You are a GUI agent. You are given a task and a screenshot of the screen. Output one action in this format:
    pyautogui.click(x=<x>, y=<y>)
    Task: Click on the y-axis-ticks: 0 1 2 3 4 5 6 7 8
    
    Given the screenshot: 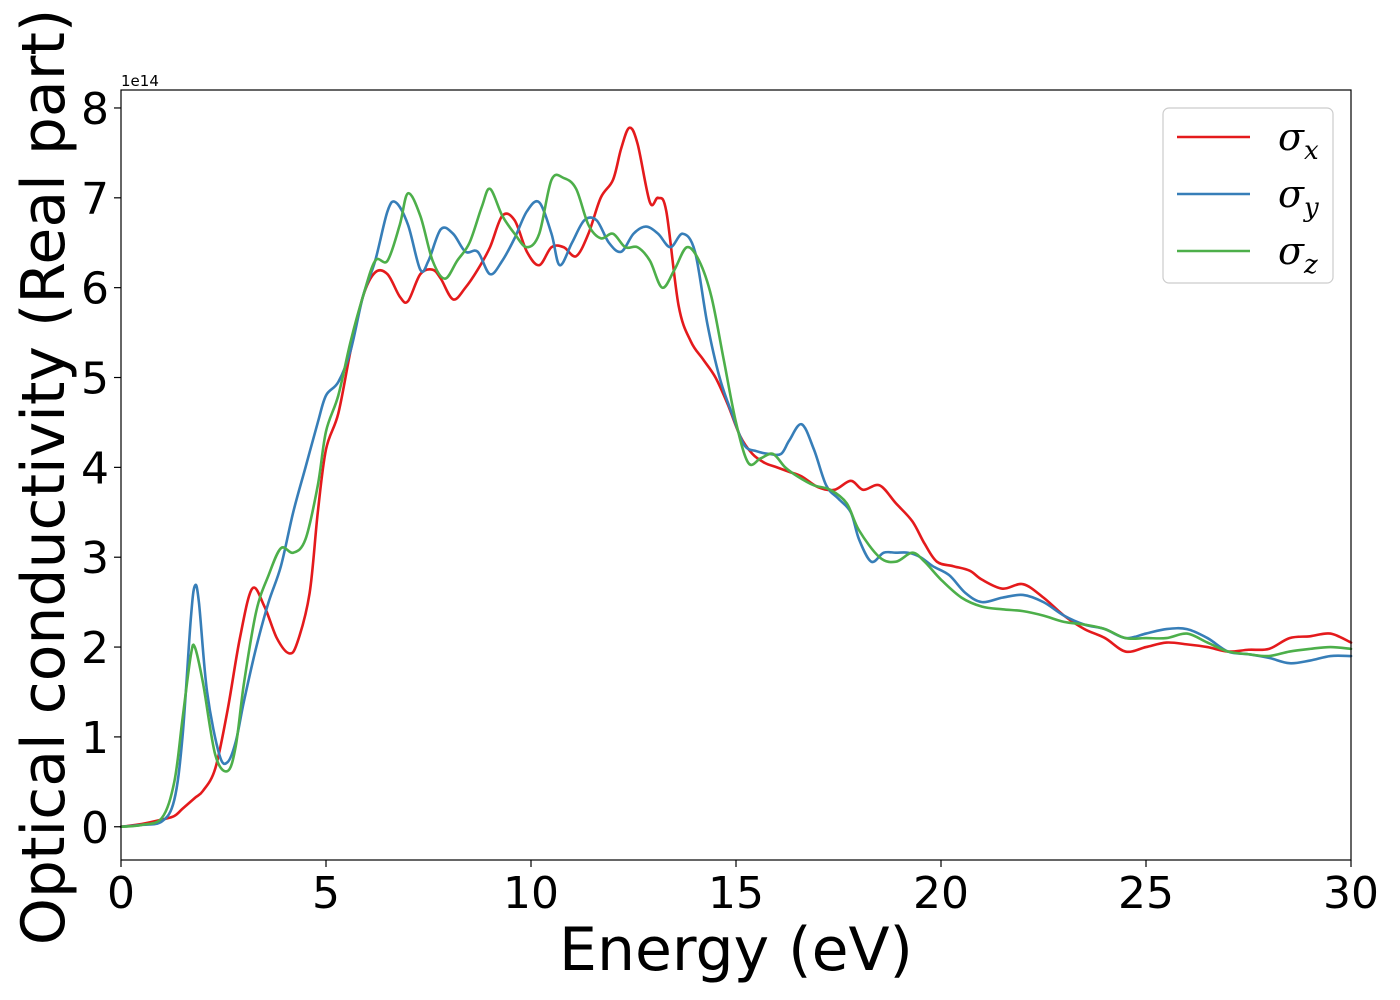 What is the action you would take?
    pyautogui.click(x=101, y=469)
    